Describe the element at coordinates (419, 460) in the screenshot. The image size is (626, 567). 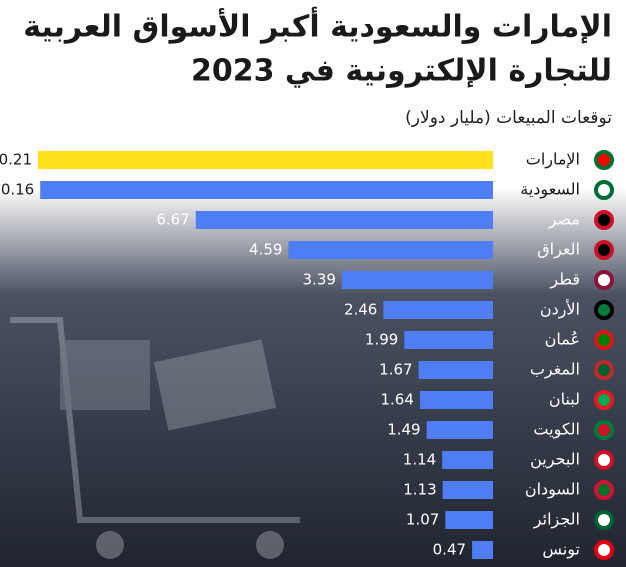
I see `value-label: 1.14` at that location.